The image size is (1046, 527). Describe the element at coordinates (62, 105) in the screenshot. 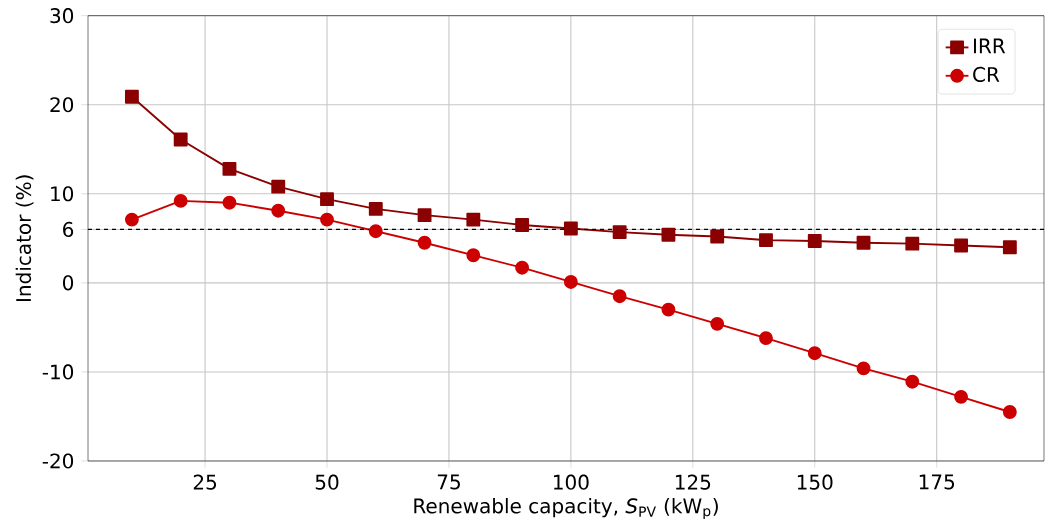

I see `y-tick-label: 20` at that location.